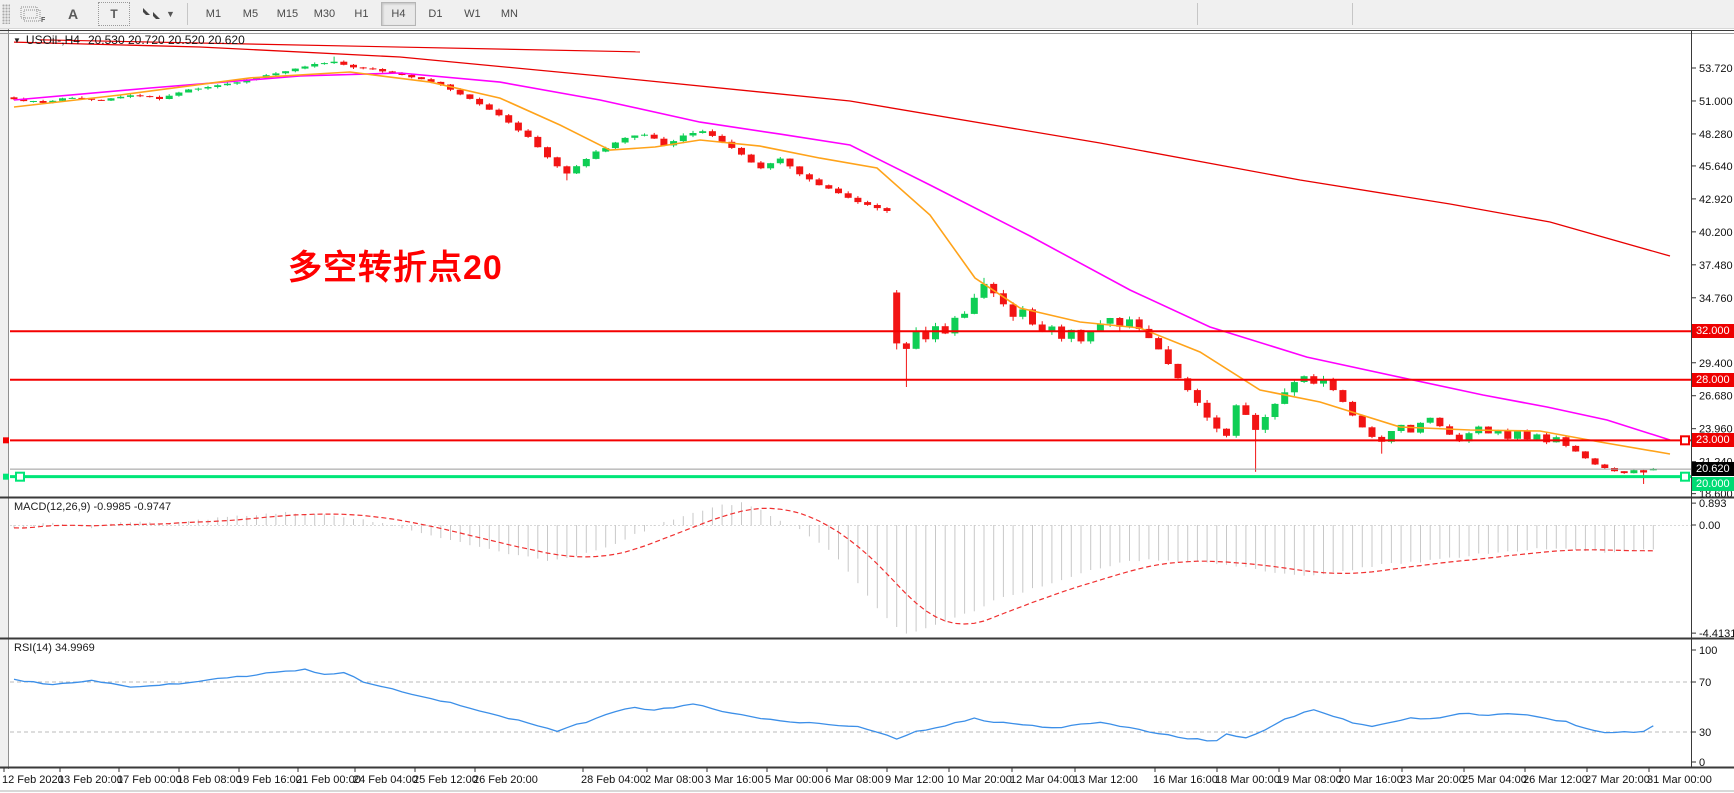  I want to click on svg-text: 25 Mar 04:00, so click(1494, 780).